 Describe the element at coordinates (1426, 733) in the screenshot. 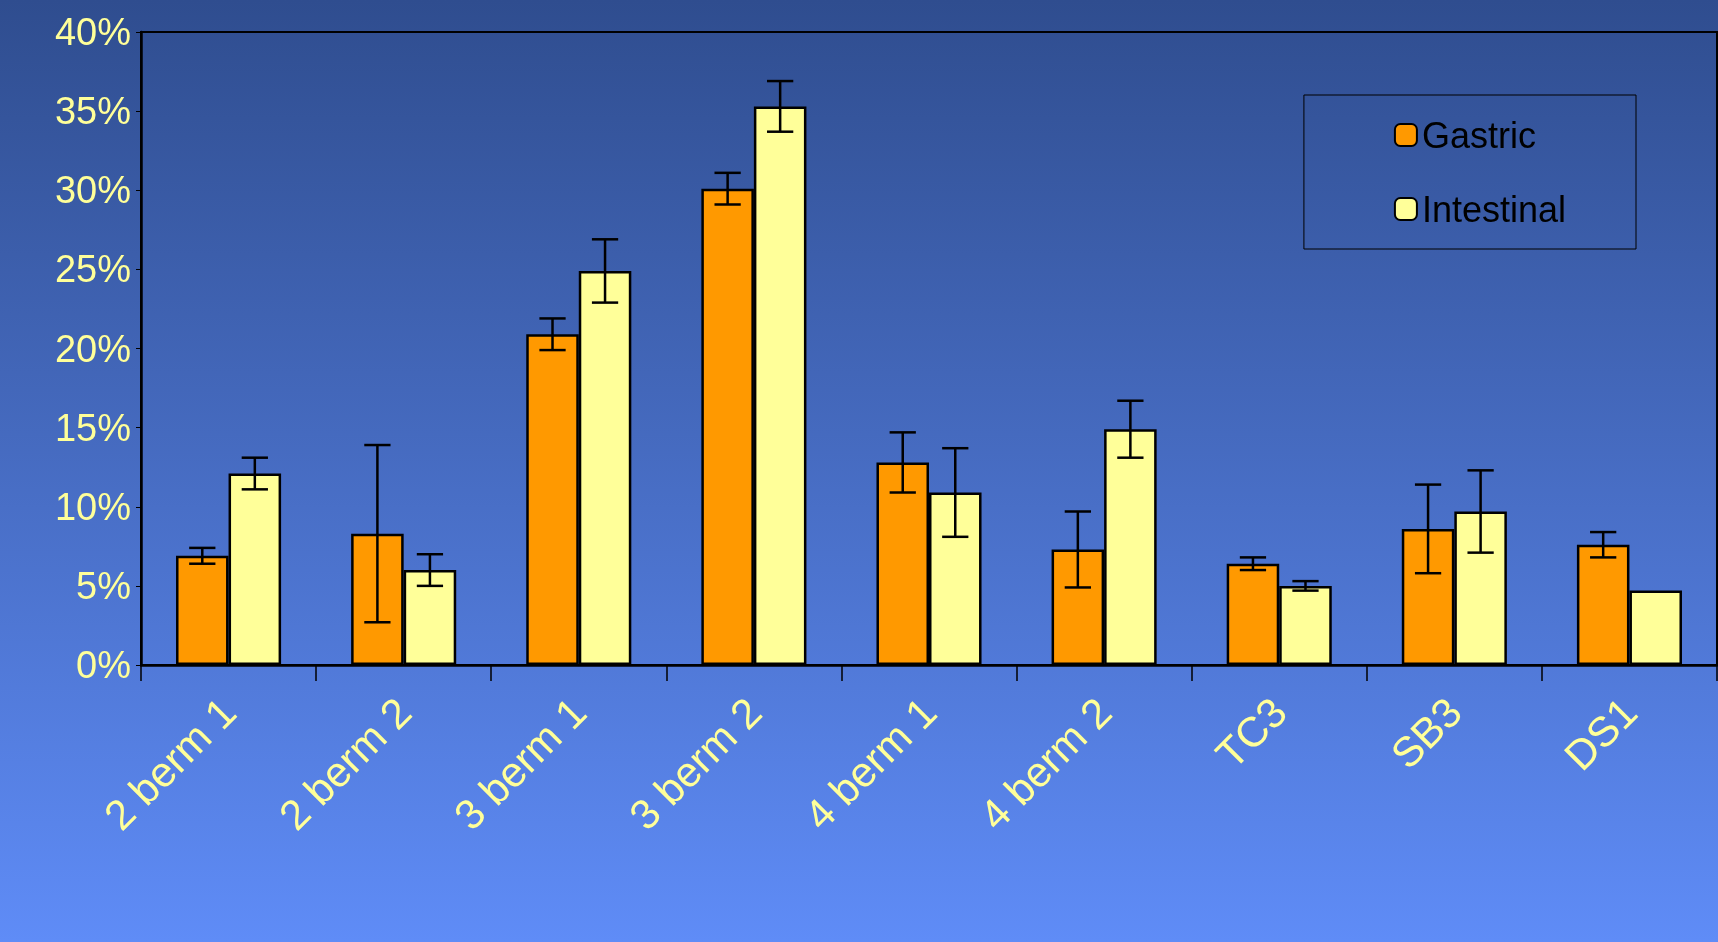

I see `x-tick-label: SB3` at that location.